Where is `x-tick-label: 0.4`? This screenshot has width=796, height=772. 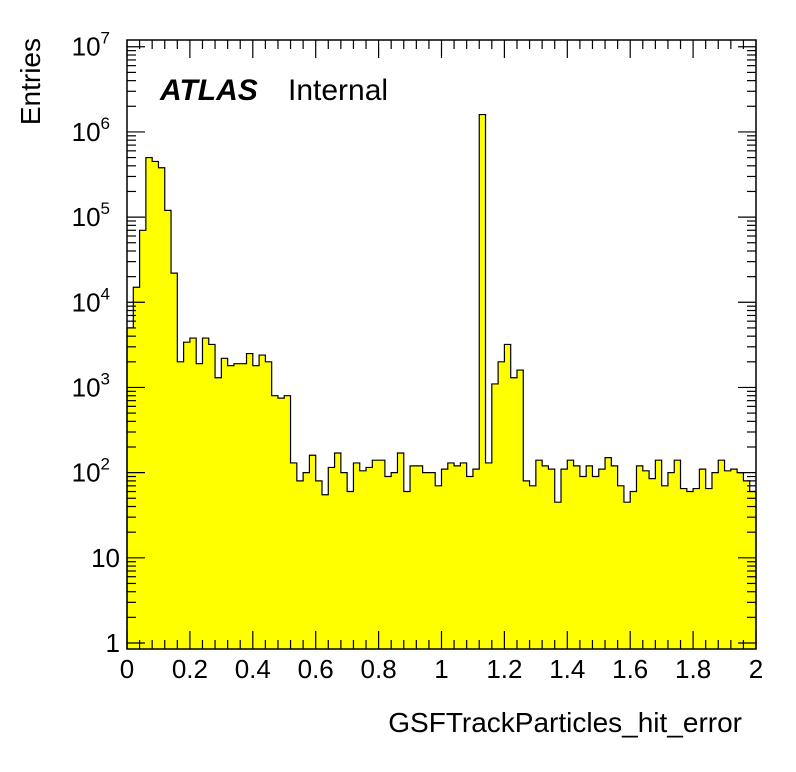 x-tick-label: 0.4 is located at coordinates (253, 669).